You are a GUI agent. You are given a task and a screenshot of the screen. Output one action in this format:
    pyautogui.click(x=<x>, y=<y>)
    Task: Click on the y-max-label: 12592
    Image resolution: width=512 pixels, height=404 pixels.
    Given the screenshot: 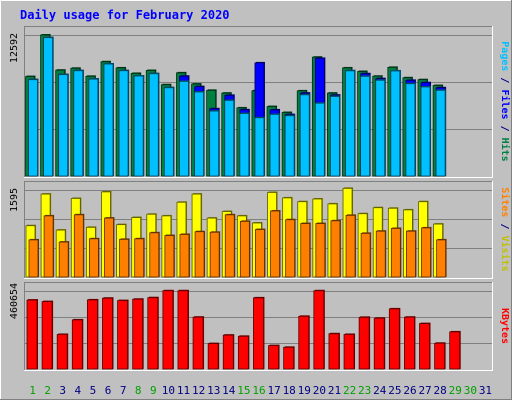 What is the action you would take?
    pyautogui.click(x=14, y=48)
    